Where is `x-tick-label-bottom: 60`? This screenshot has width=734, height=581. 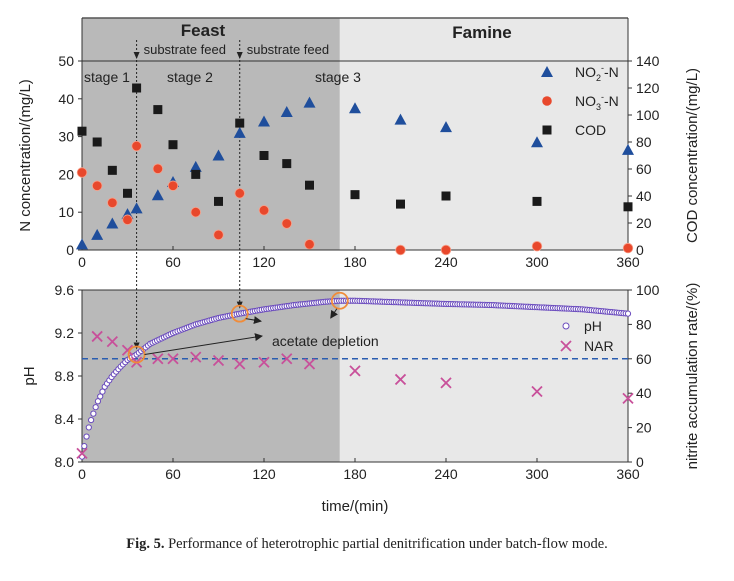 x-tick-label-bottom: 60 is located at coordinates (173, 474).